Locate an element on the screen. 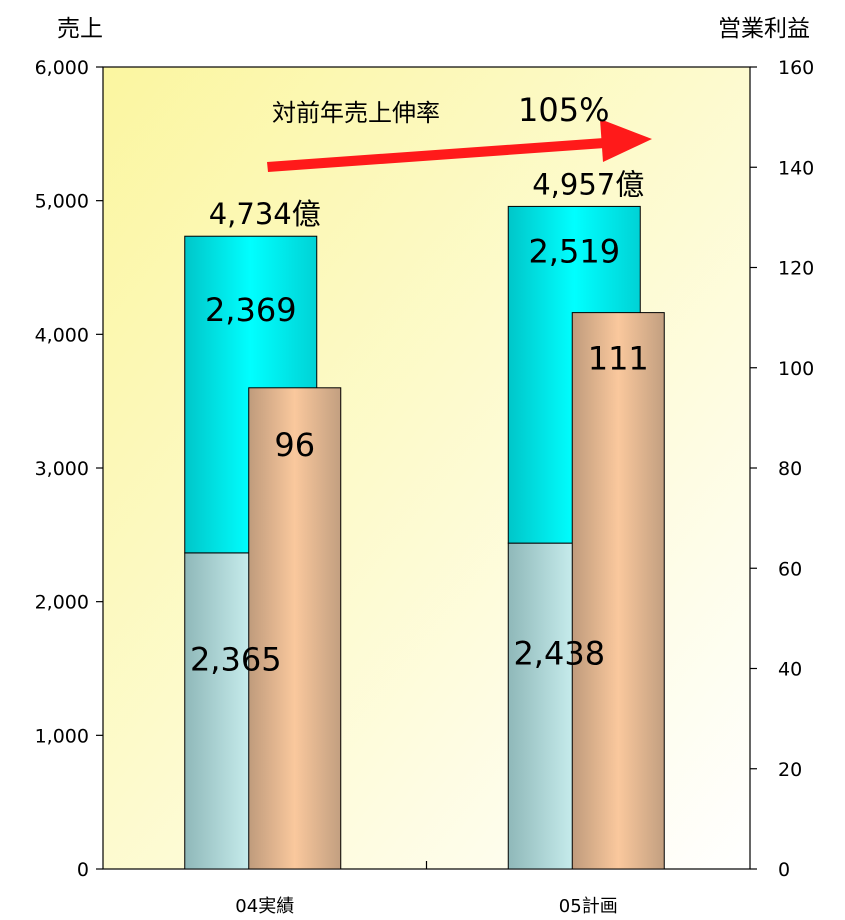  left-tick-label: 0 is located at coordinates (83, 870).